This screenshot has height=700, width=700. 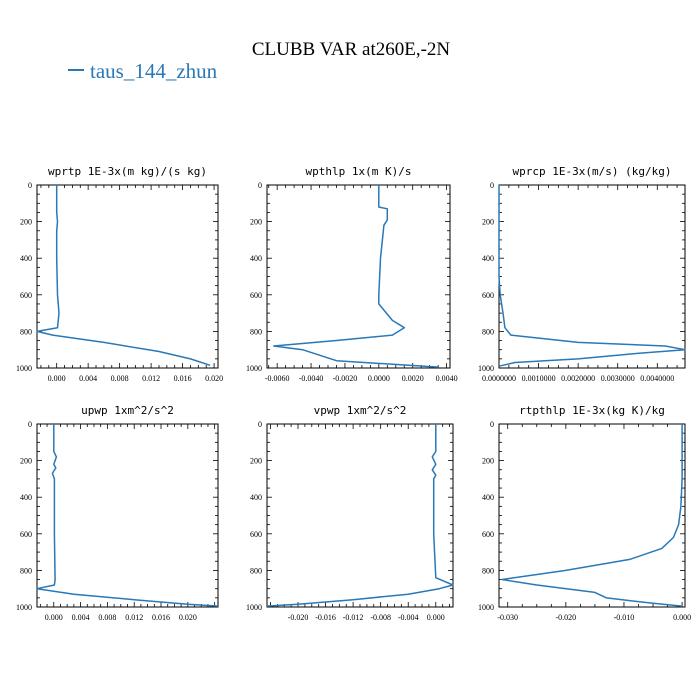 I want to click on x-tick-label: -0.008, so click(x=380, y=617).